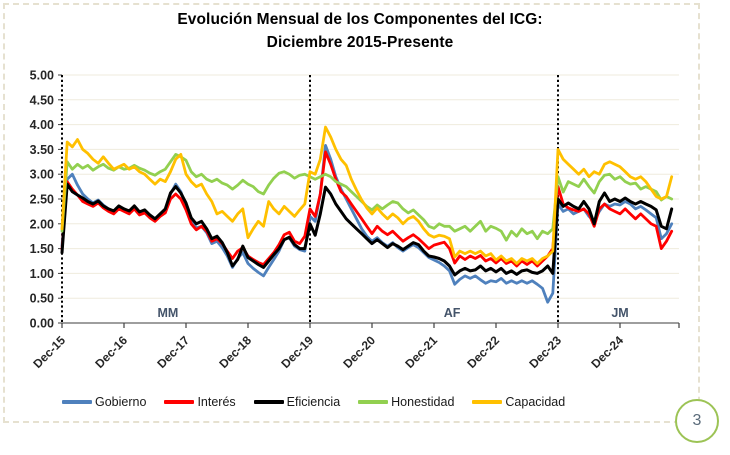 The height and width of the screenshot is (455, 730). I want to click on x-axis-tick-label: Dec-20, so click(359, 352).